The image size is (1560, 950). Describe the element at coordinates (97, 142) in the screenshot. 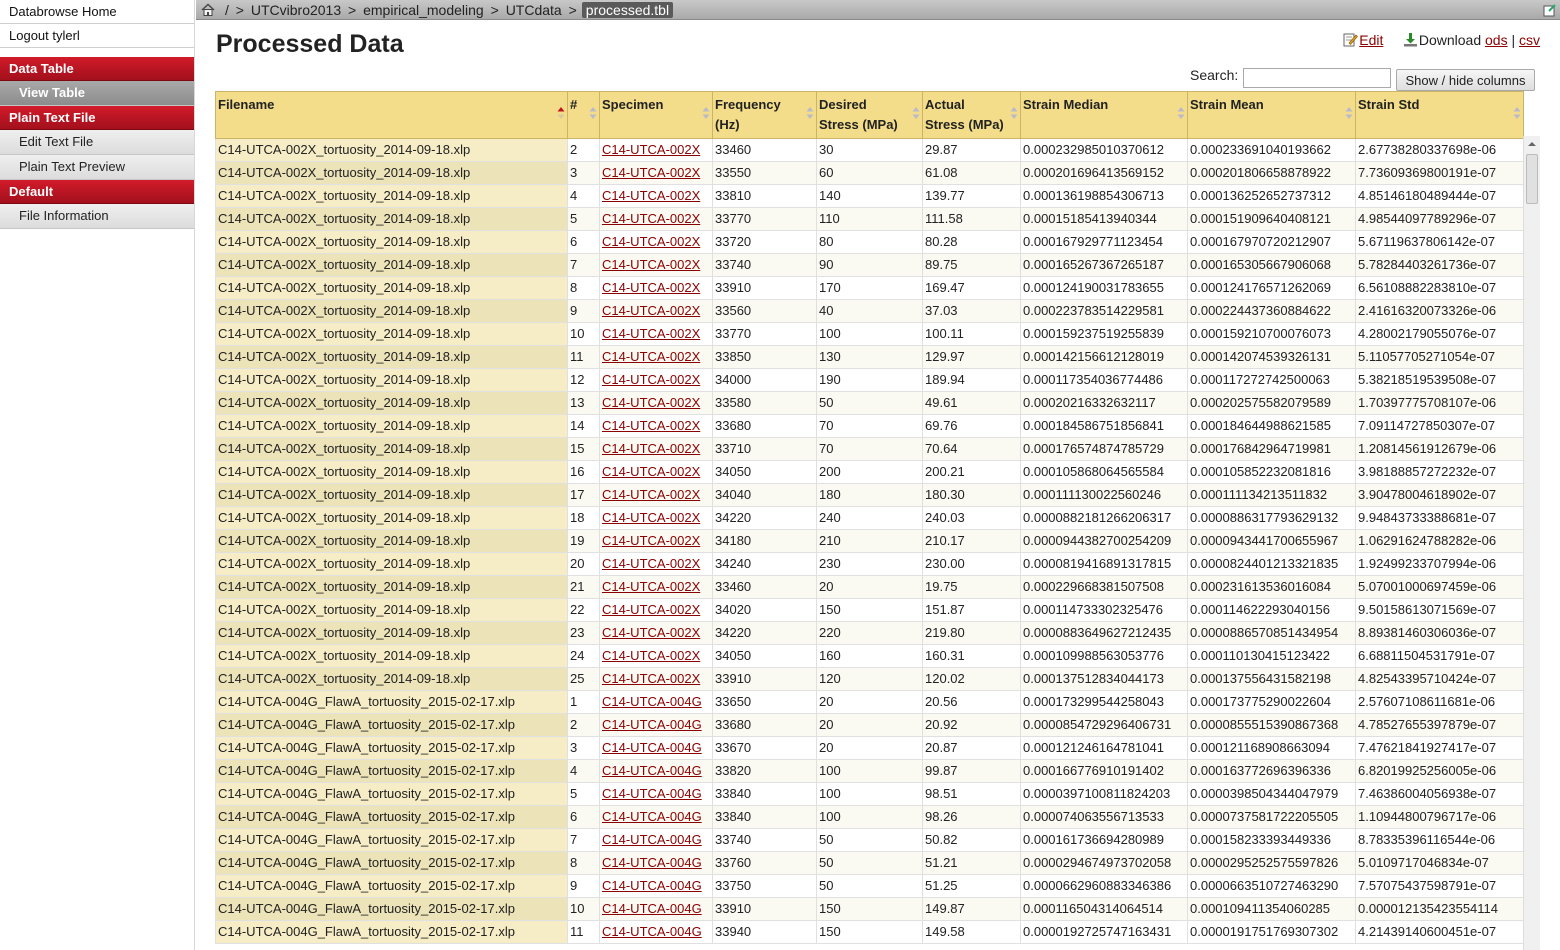

I see `sidebar-item-edit-text-file: Edit Text File` at that location.